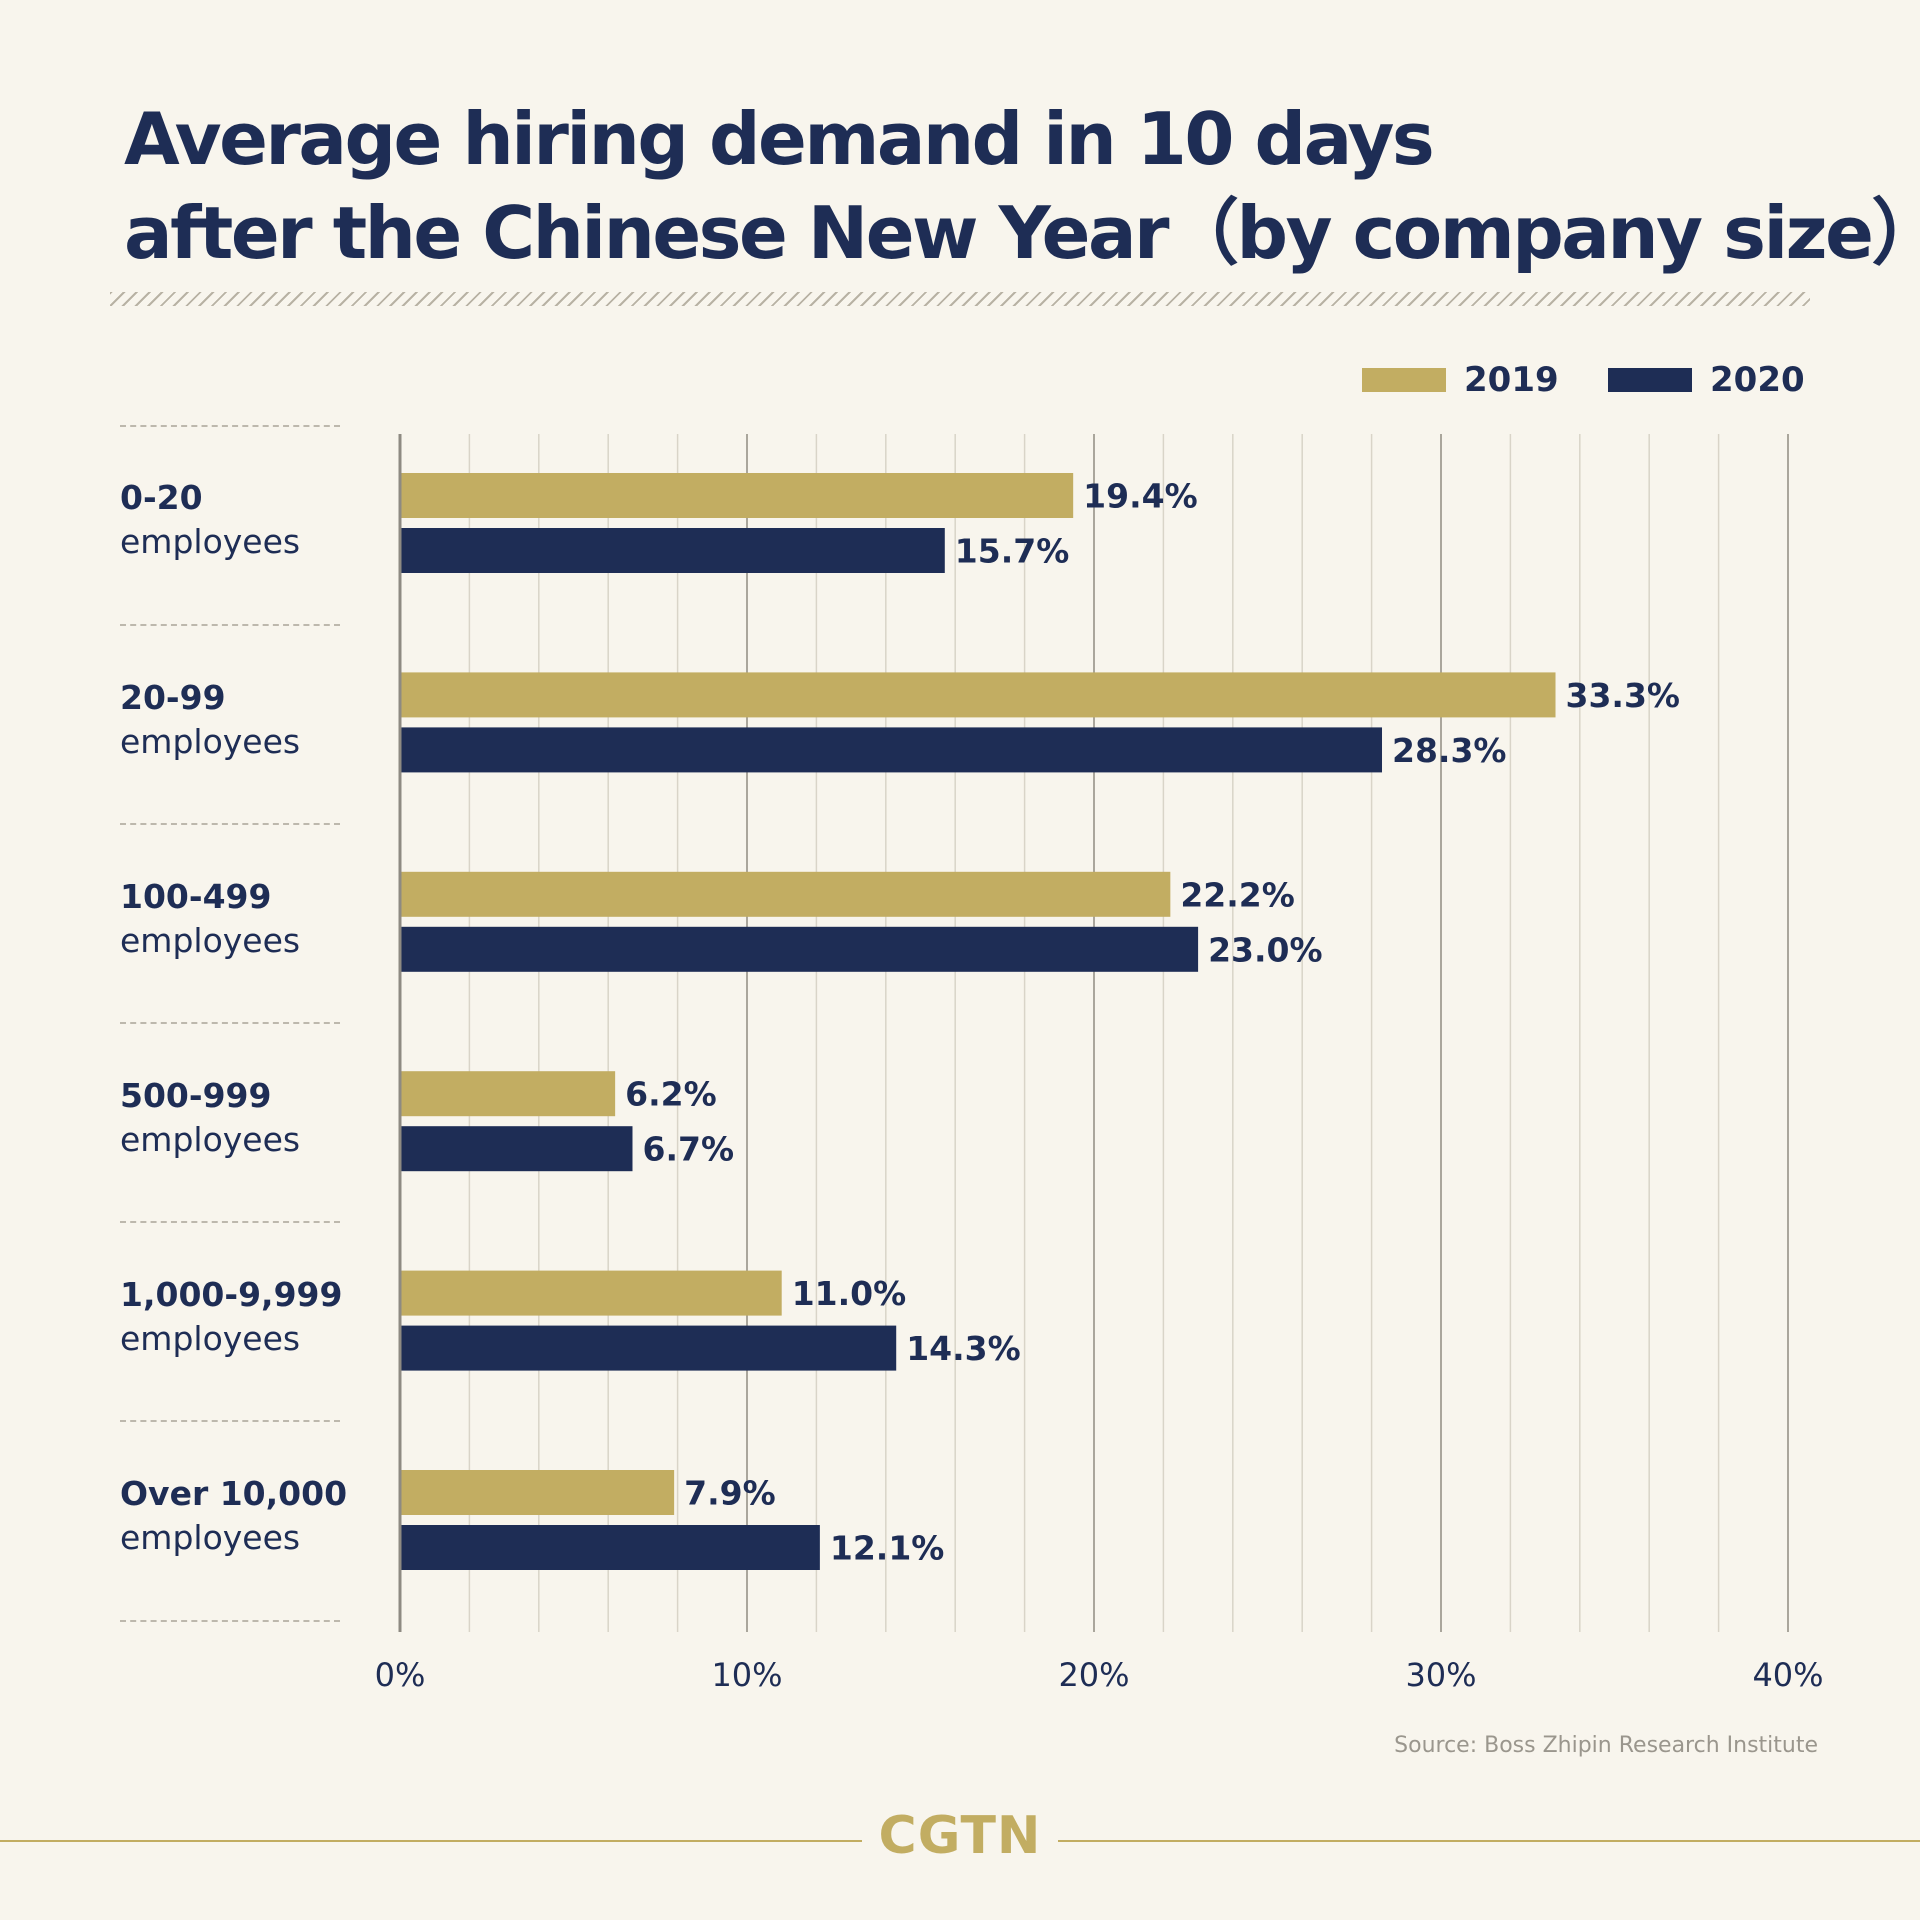 Image resolution: width=1920 pixels, height=1920 pixels. What do you see at coordinates (1650, 380) in the screenshot?
I see `legend-swatch-2020` at bounding box center [1650, 380].